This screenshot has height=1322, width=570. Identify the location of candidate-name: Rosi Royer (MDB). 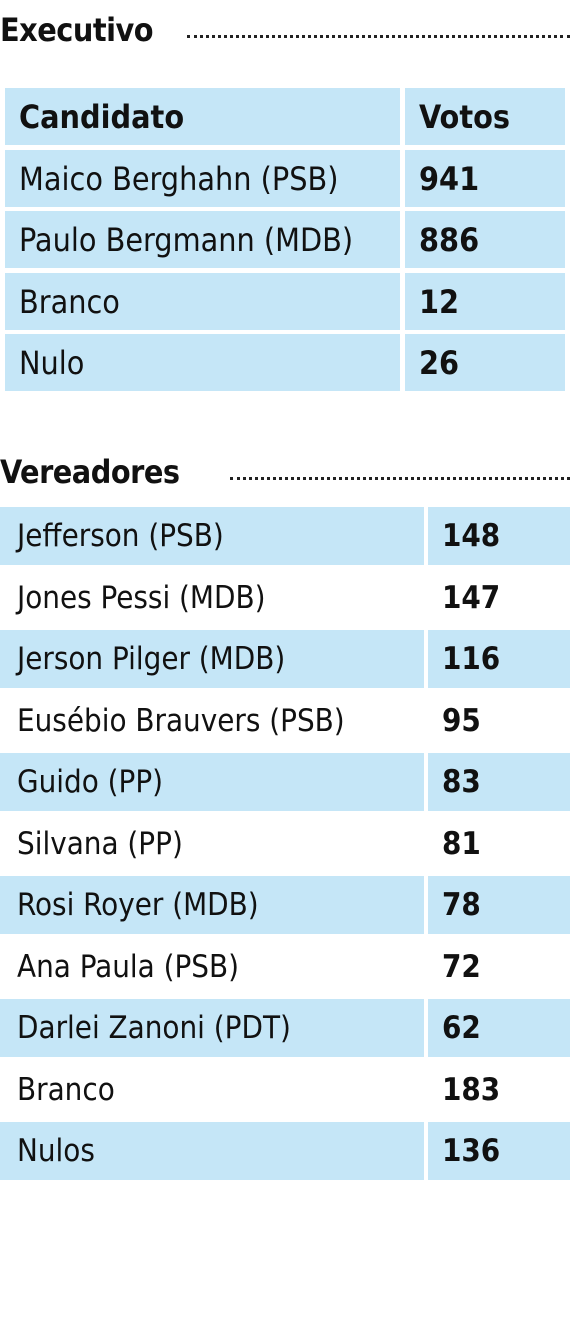
(212, 905).